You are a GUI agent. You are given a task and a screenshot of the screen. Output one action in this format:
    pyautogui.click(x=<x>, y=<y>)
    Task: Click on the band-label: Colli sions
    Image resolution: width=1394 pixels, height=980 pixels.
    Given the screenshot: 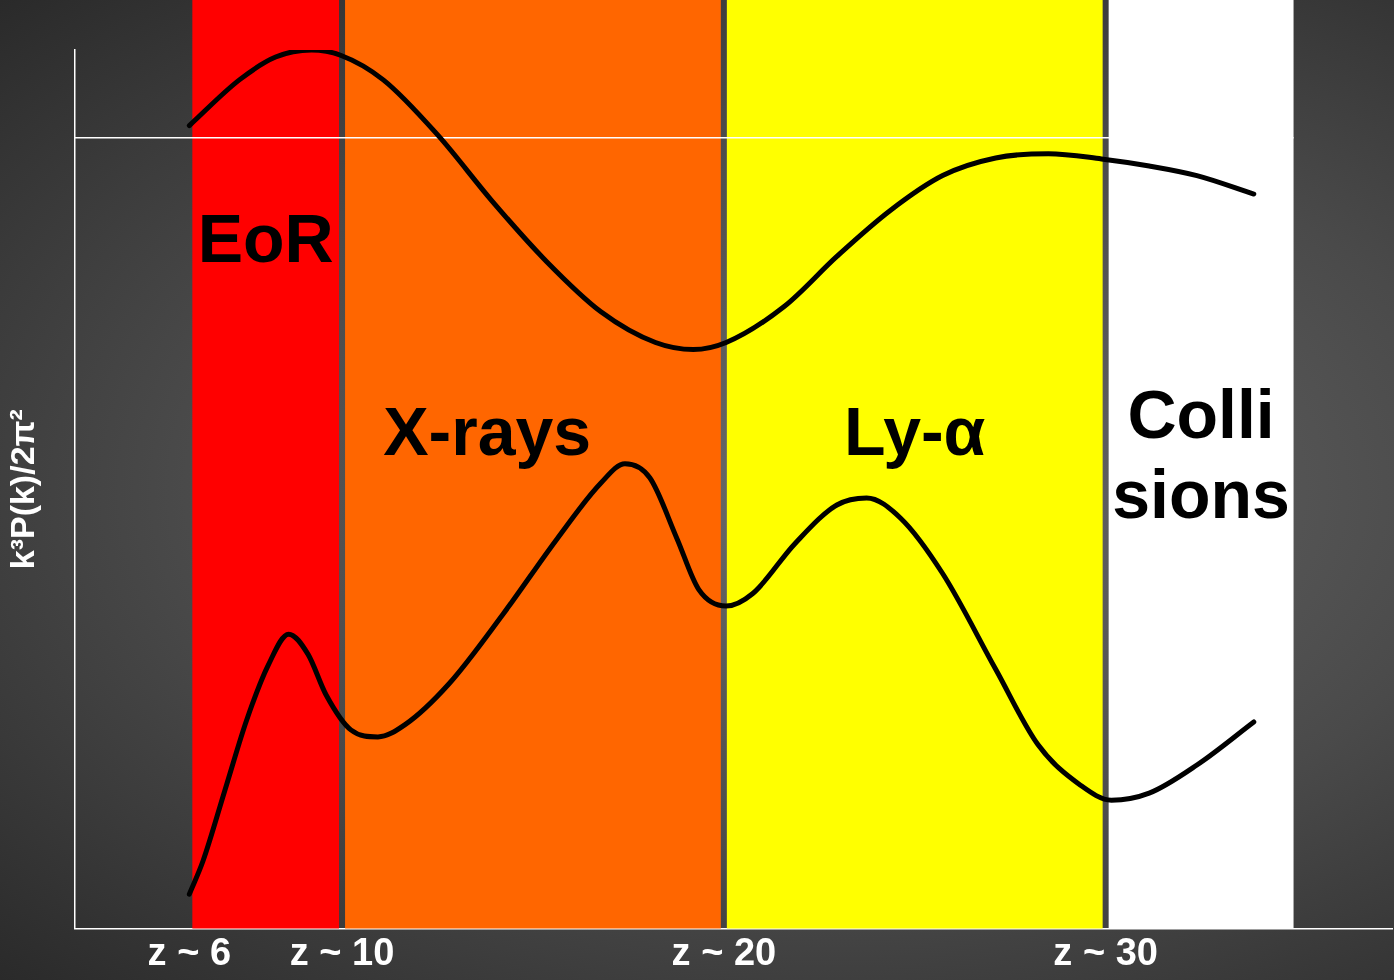 What is the action you would take?
    pyautogui.click(x=1201, y=453)
    